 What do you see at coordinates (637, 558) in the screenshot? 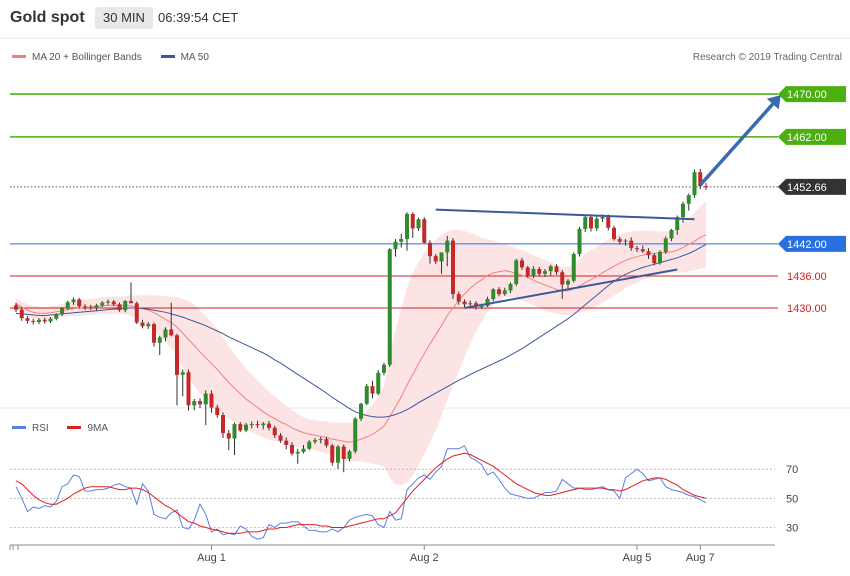
I see `x-tick-label: Aug 5` at bounding box center [637, 558].